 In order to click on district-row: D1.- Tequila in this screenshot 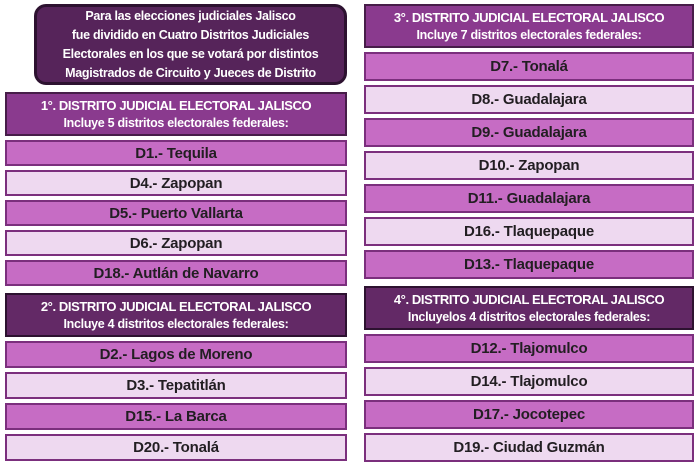, I will do `click(176, 153)`.